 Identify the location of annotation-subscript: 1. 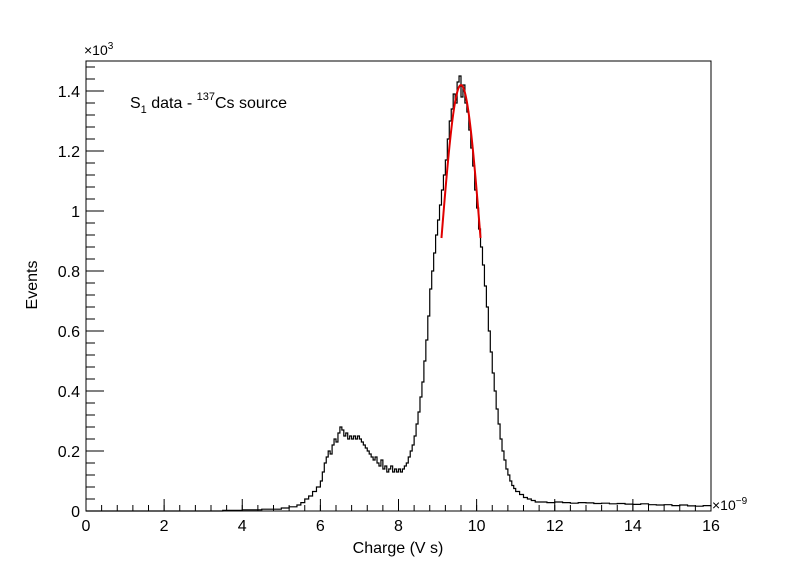
(144, 110).